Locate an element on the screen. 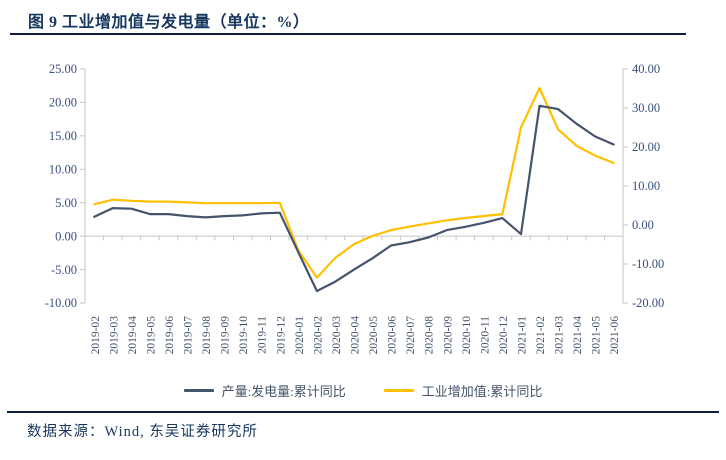  left-axis-tick-label: -10.00 is located at coordinates (61, 303).